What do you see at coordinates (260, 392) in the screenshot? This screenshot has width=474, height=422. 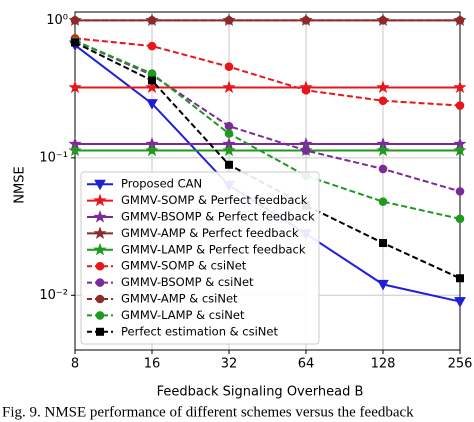 I see `x-axis-label: Feedback Signaling Overhead B` at bounding box center [260, 392].